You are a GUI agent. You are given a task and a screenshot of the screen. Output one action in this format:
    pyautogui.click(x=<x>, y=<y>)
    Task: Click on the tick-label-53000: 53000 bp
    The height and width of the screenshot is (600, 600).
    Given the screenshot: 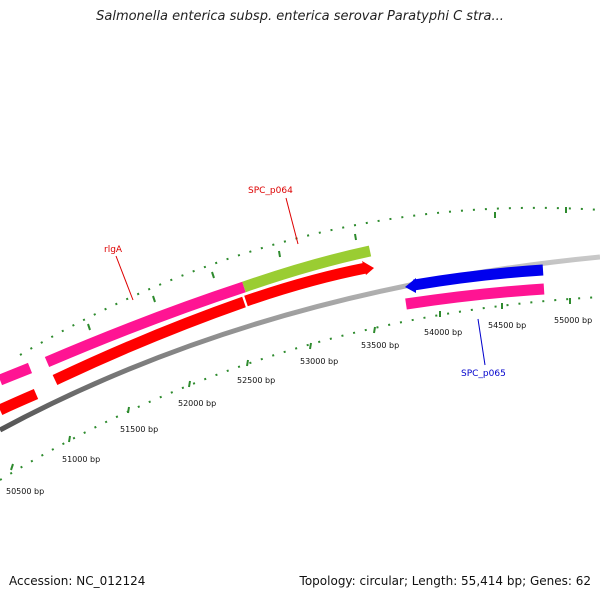 What is the action you would take?
    pyautogui.click(x=319, y=361)
    